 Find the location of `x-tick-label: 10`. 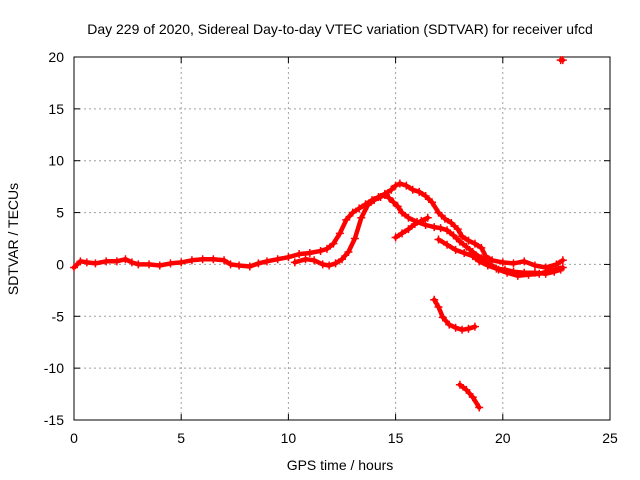

x-tick-label: 10 is located at coordinates (289, 438).